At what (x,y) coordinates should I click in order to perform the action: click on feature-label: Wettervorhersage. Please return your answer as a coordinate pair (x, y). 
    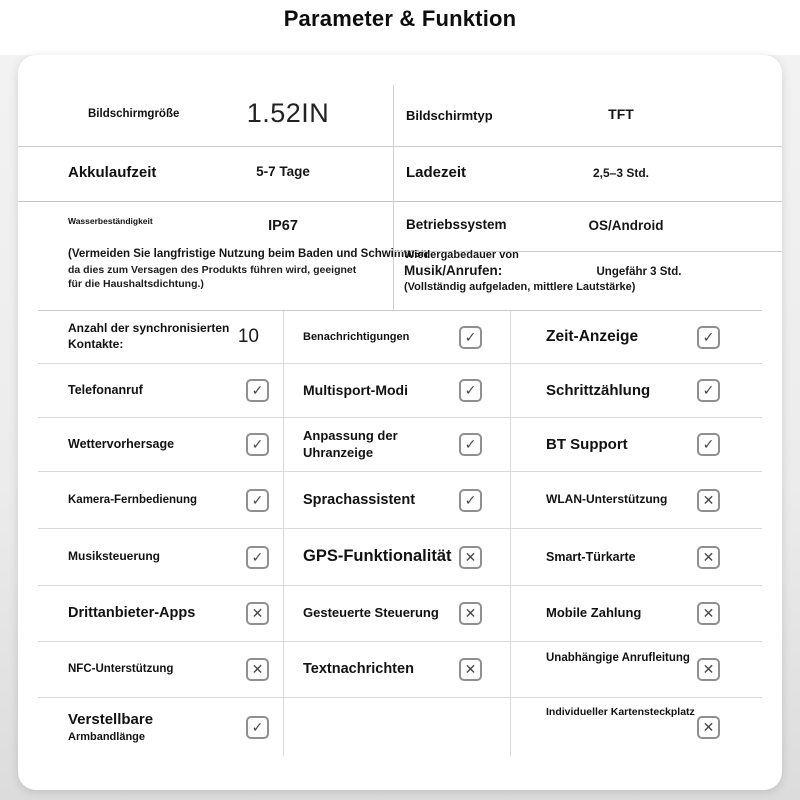
    Looking at the image, I should click on (121, 444).